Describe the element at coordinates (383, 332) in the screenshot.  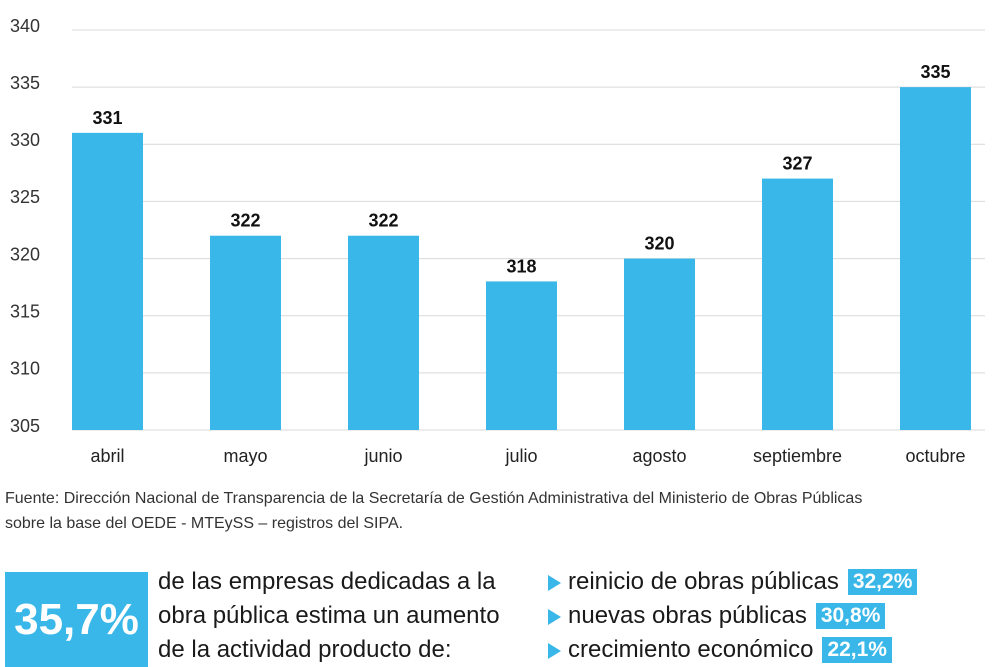
I see `bar-junio` at that location.